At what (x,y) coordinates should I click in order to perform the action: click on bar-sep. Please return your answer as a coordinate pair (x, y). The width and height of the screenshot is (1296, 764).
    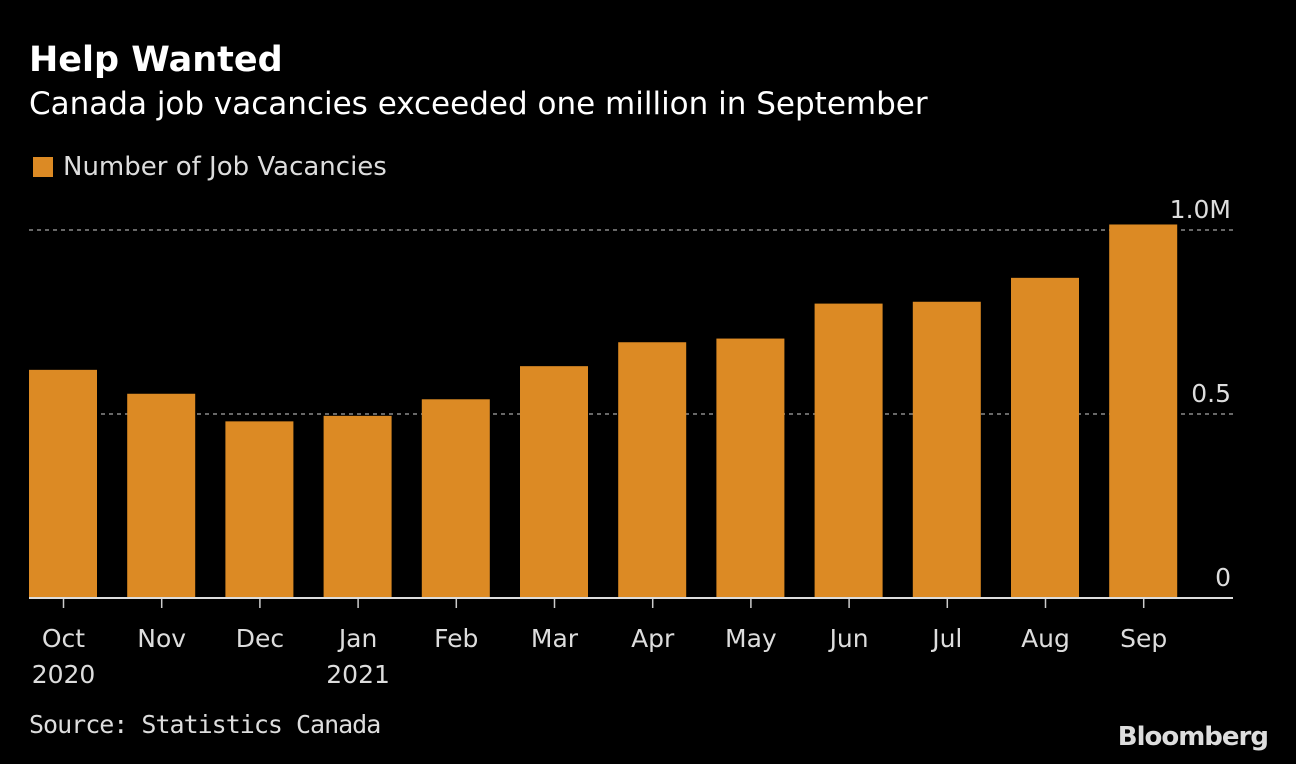
    Looking at the image, I should click on (1143, 411).